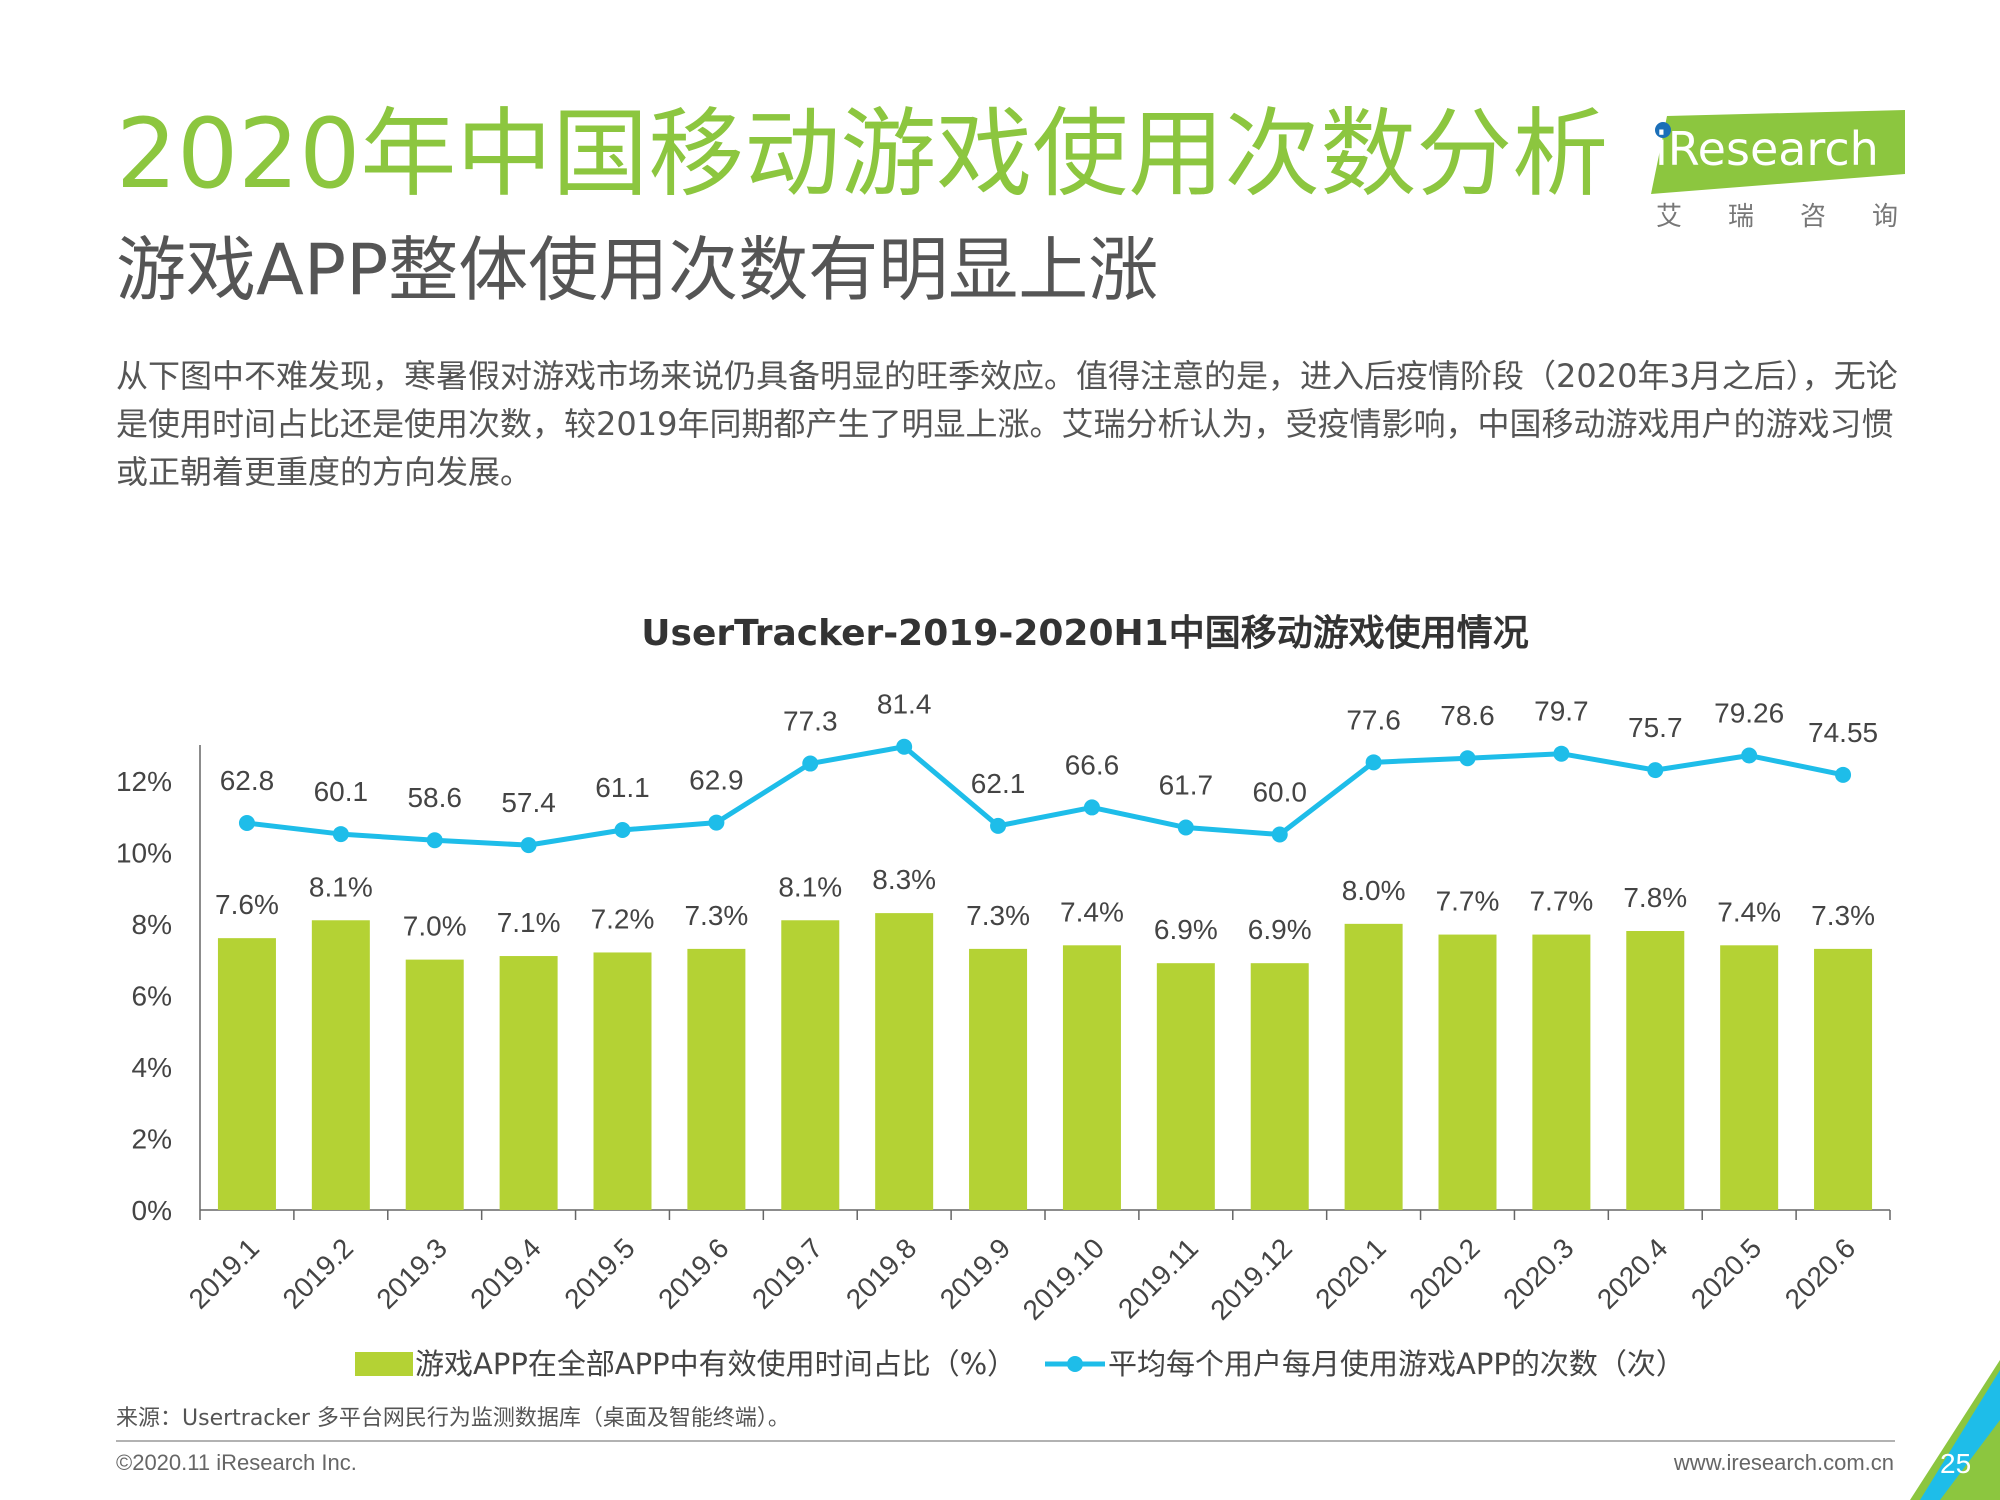 The image size is (2000, 1500). What do you see at coordinates (1726, 1273) in the screenshot?
I see `x-tick-label: 2020.5` at bounding box center [1726, 1273].